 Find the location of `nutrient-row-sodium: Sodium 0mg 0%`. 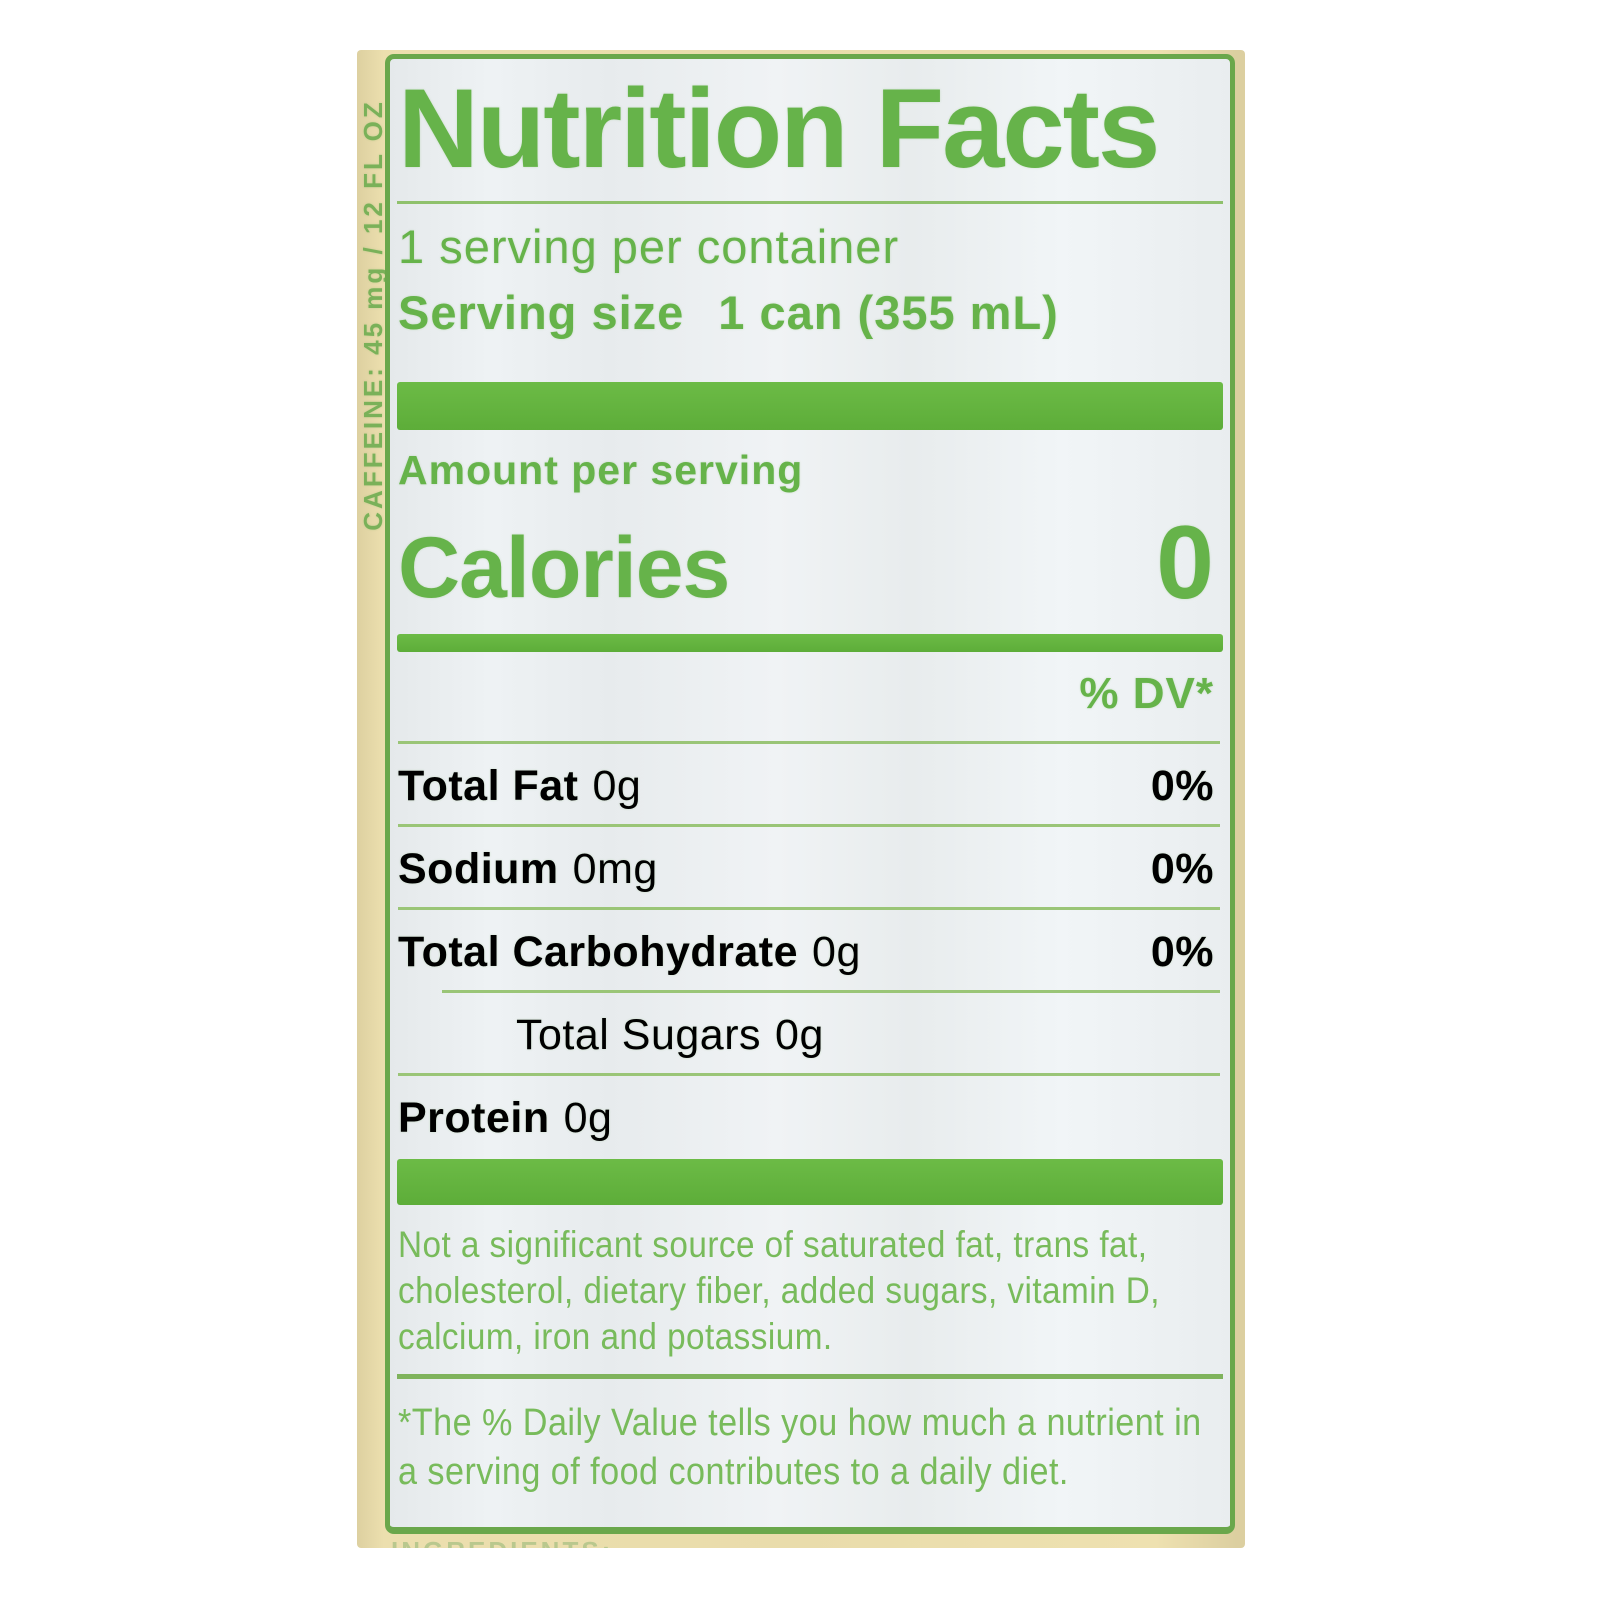

nutrient-row-sodium: Sodium 0mg 0% is located at coordinates (806, 869).